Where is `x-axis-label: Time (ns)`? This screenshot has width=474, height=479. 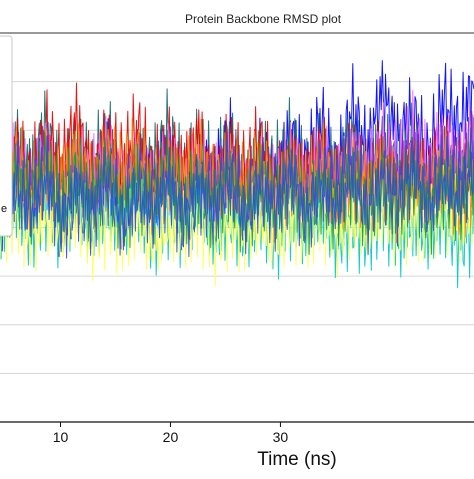
x-axis-label: Time (ns) is located at coordinates (297, 459).